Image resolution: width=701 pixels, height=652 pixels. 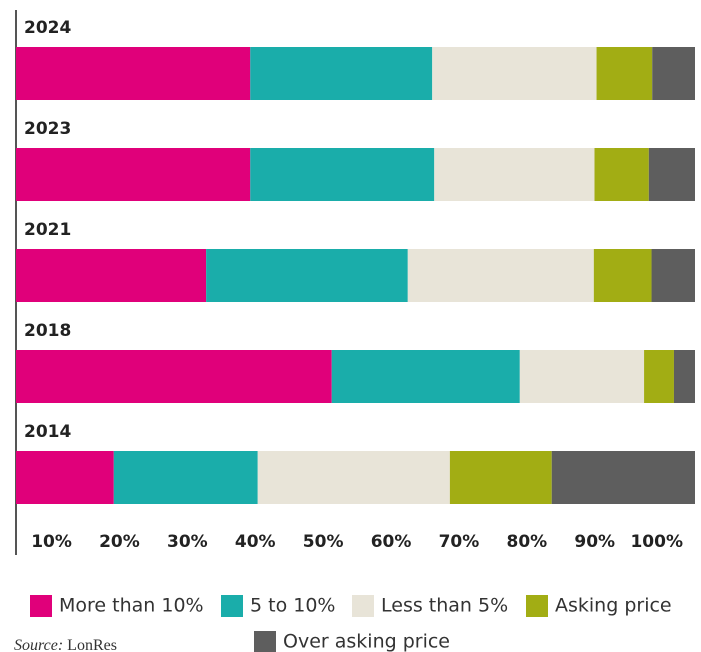 I want to click on x-tick-label: 40%, so click(x=255, y=542).